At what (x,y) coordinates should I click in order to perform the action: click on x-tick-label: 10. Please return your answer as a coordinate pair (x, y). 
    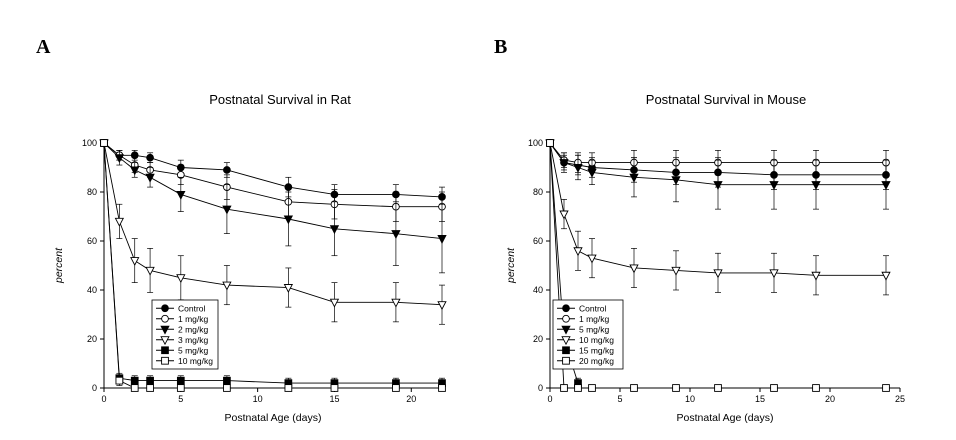
    Looking at the image, I should click on (690, 399).